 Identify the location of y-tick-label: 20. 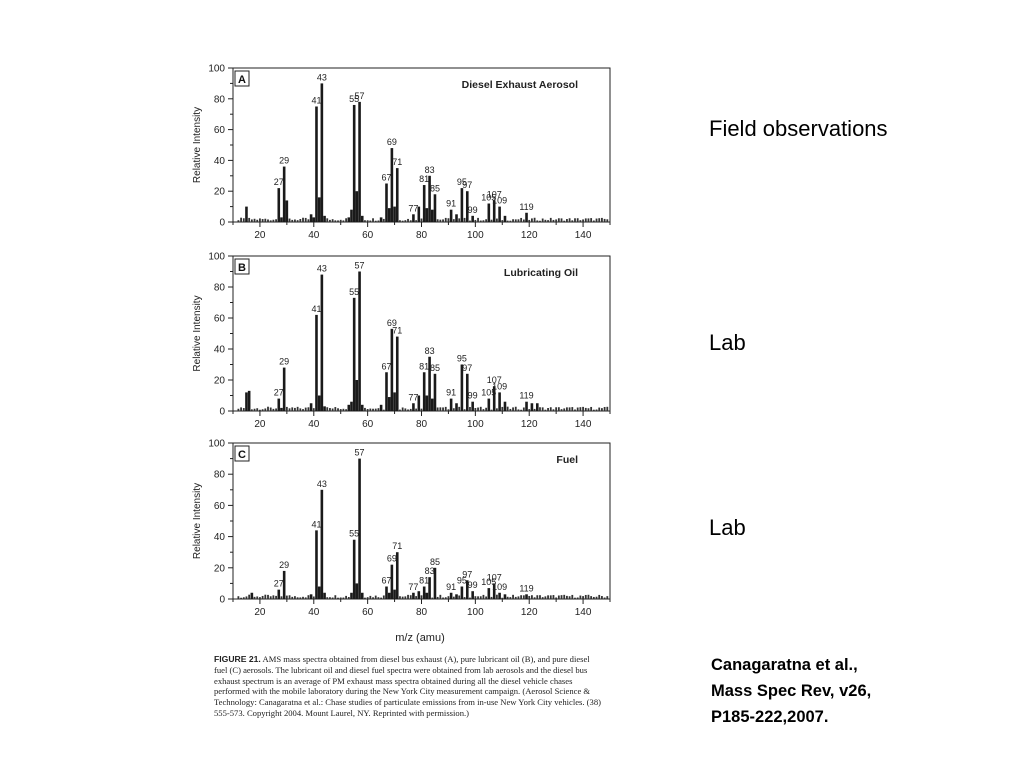
(220, 381).